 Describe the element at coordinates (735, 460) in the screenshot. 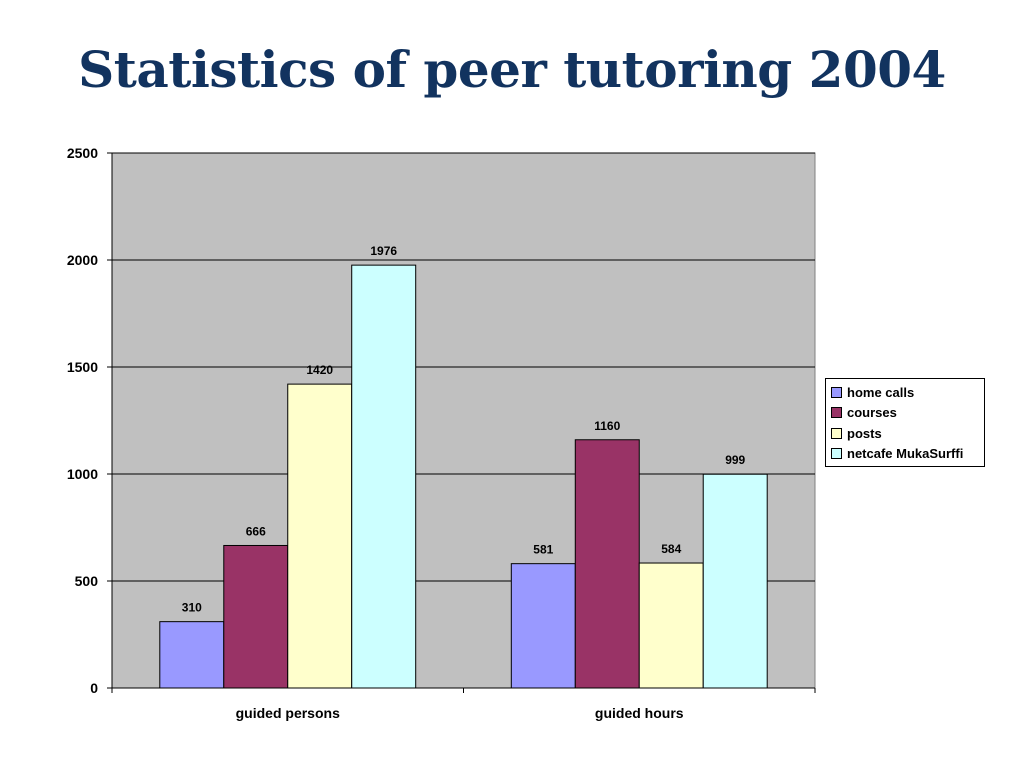

I see `data-label: 999` at that location.